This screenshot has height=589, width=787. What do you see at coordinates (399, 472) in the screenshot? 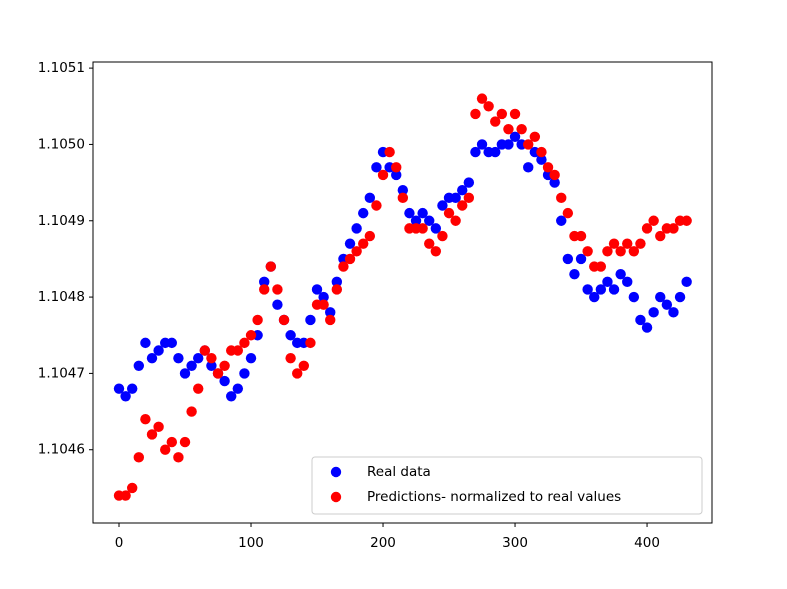
I see `legend-label: Real data` at bounding box center [399, 472].